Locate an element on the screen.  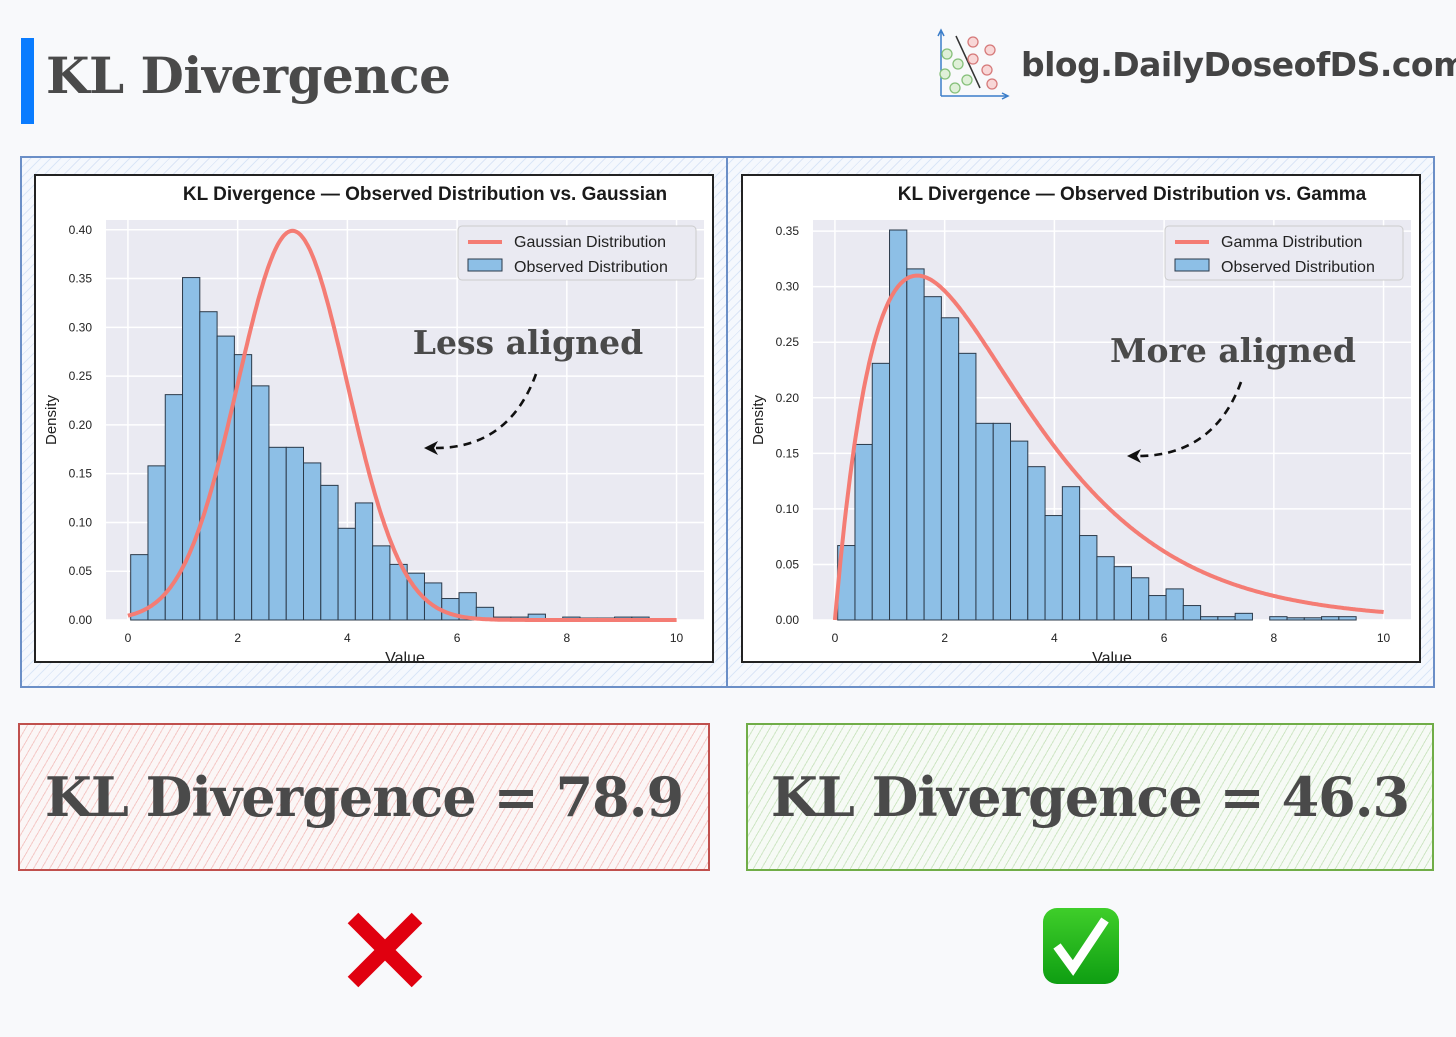
charts-divider is located at coordinates (727, 422).